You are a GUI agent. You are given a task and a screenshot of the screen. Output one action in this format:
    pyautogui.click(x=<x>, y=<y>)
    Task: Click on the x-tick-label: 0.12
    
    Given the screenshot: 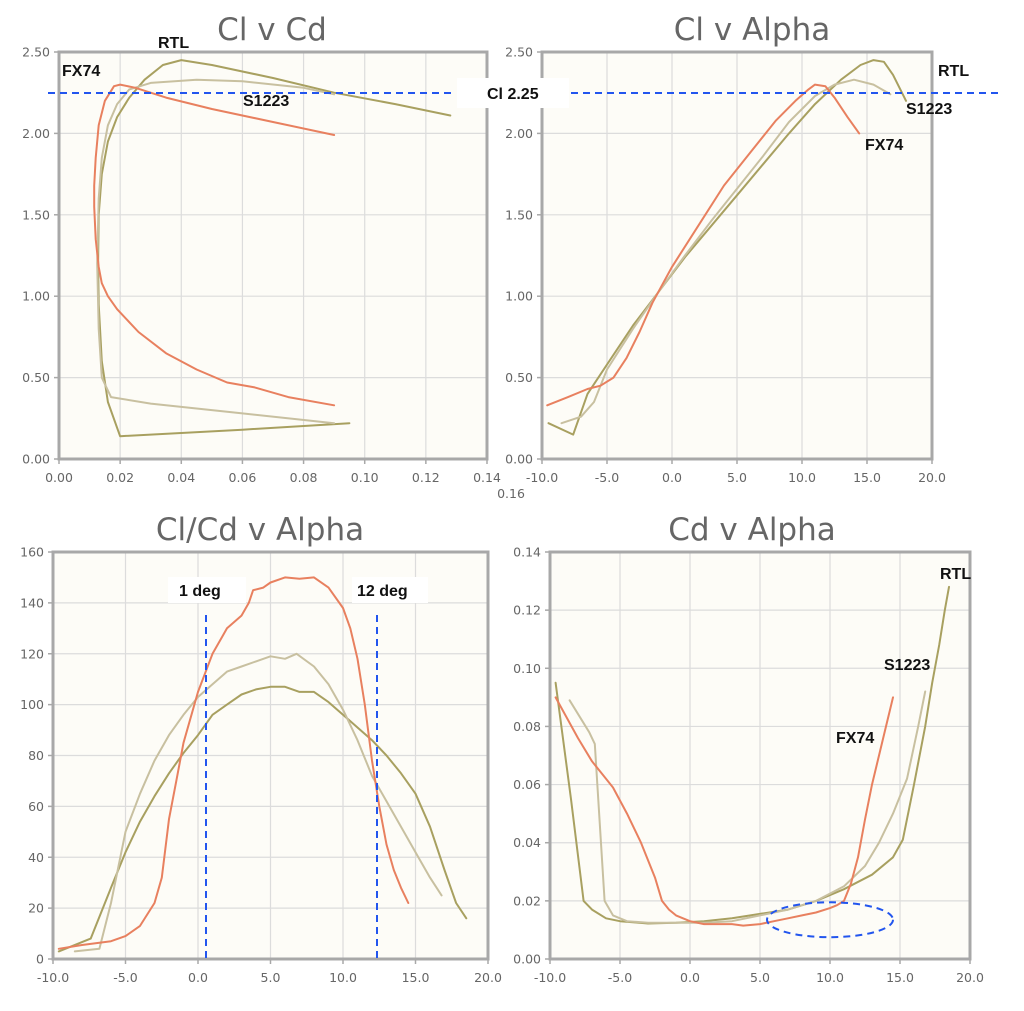 What is the action you would take?
    pyautogui.click(x=426, y=477)
    